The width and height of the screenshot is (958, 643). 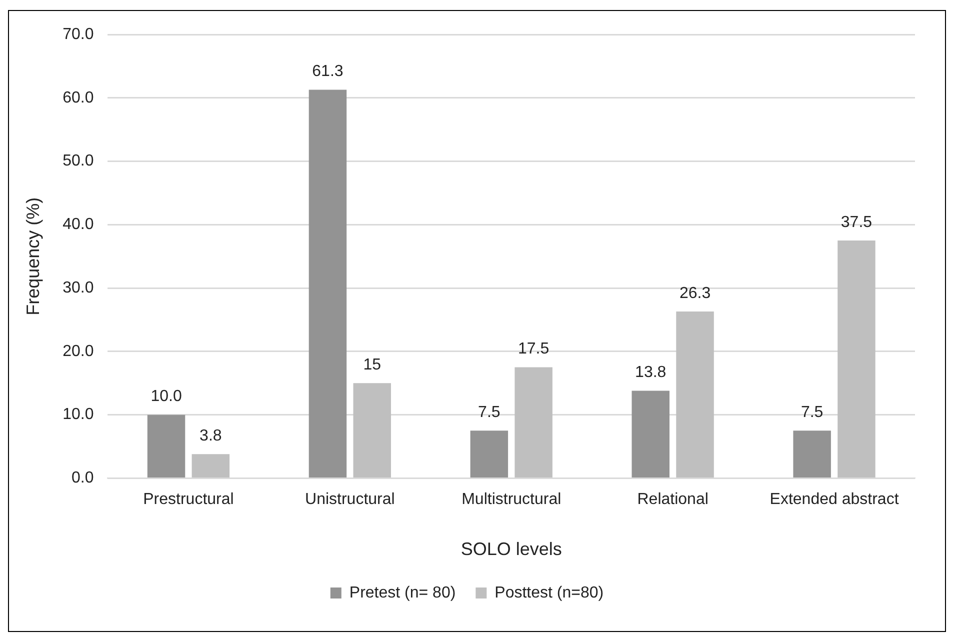 What do you see at coordinates (372, 365) in the screenshot?
I see `data-label: 15` at bounding box center [372, 365].